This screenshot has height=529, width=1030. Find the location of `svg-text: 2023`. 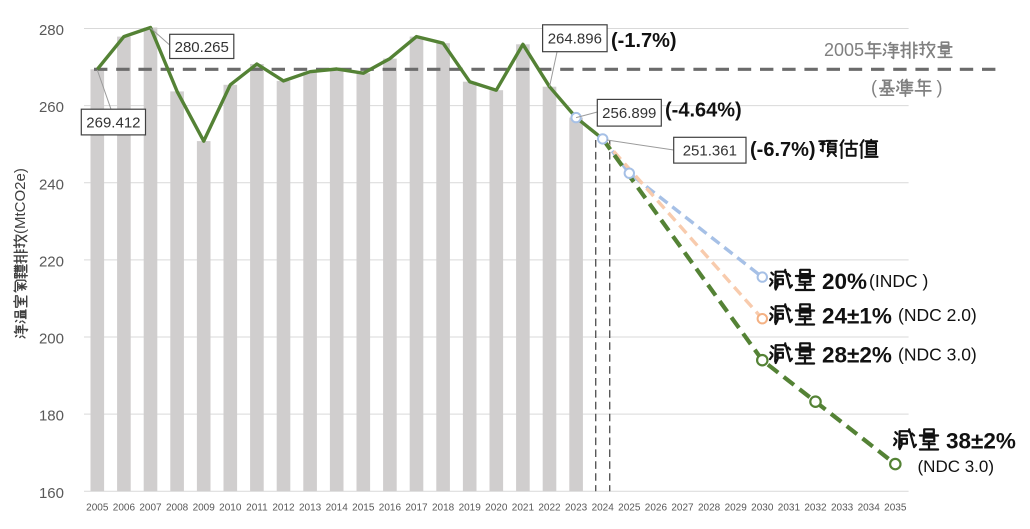

svg-text: 2023 is located at coordinates (576, 508).